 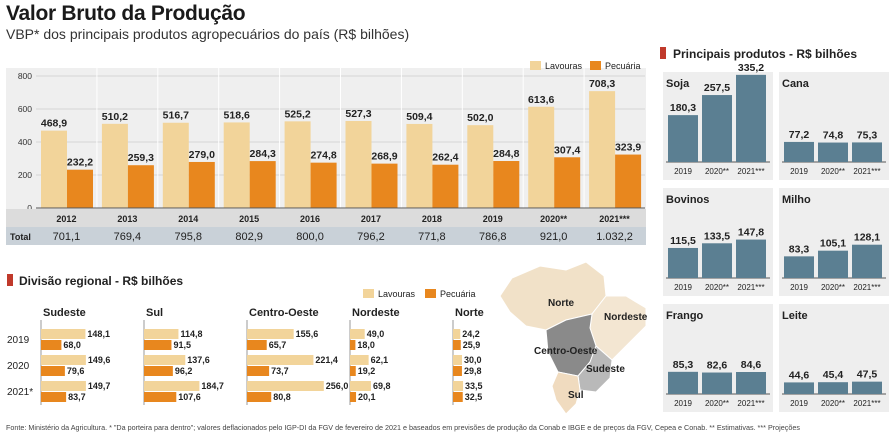 What do you see at coordinates (80, 163) in the screenshot?
I see `pecuaria-value-label: 232,2` at bounding box center [80, 163].